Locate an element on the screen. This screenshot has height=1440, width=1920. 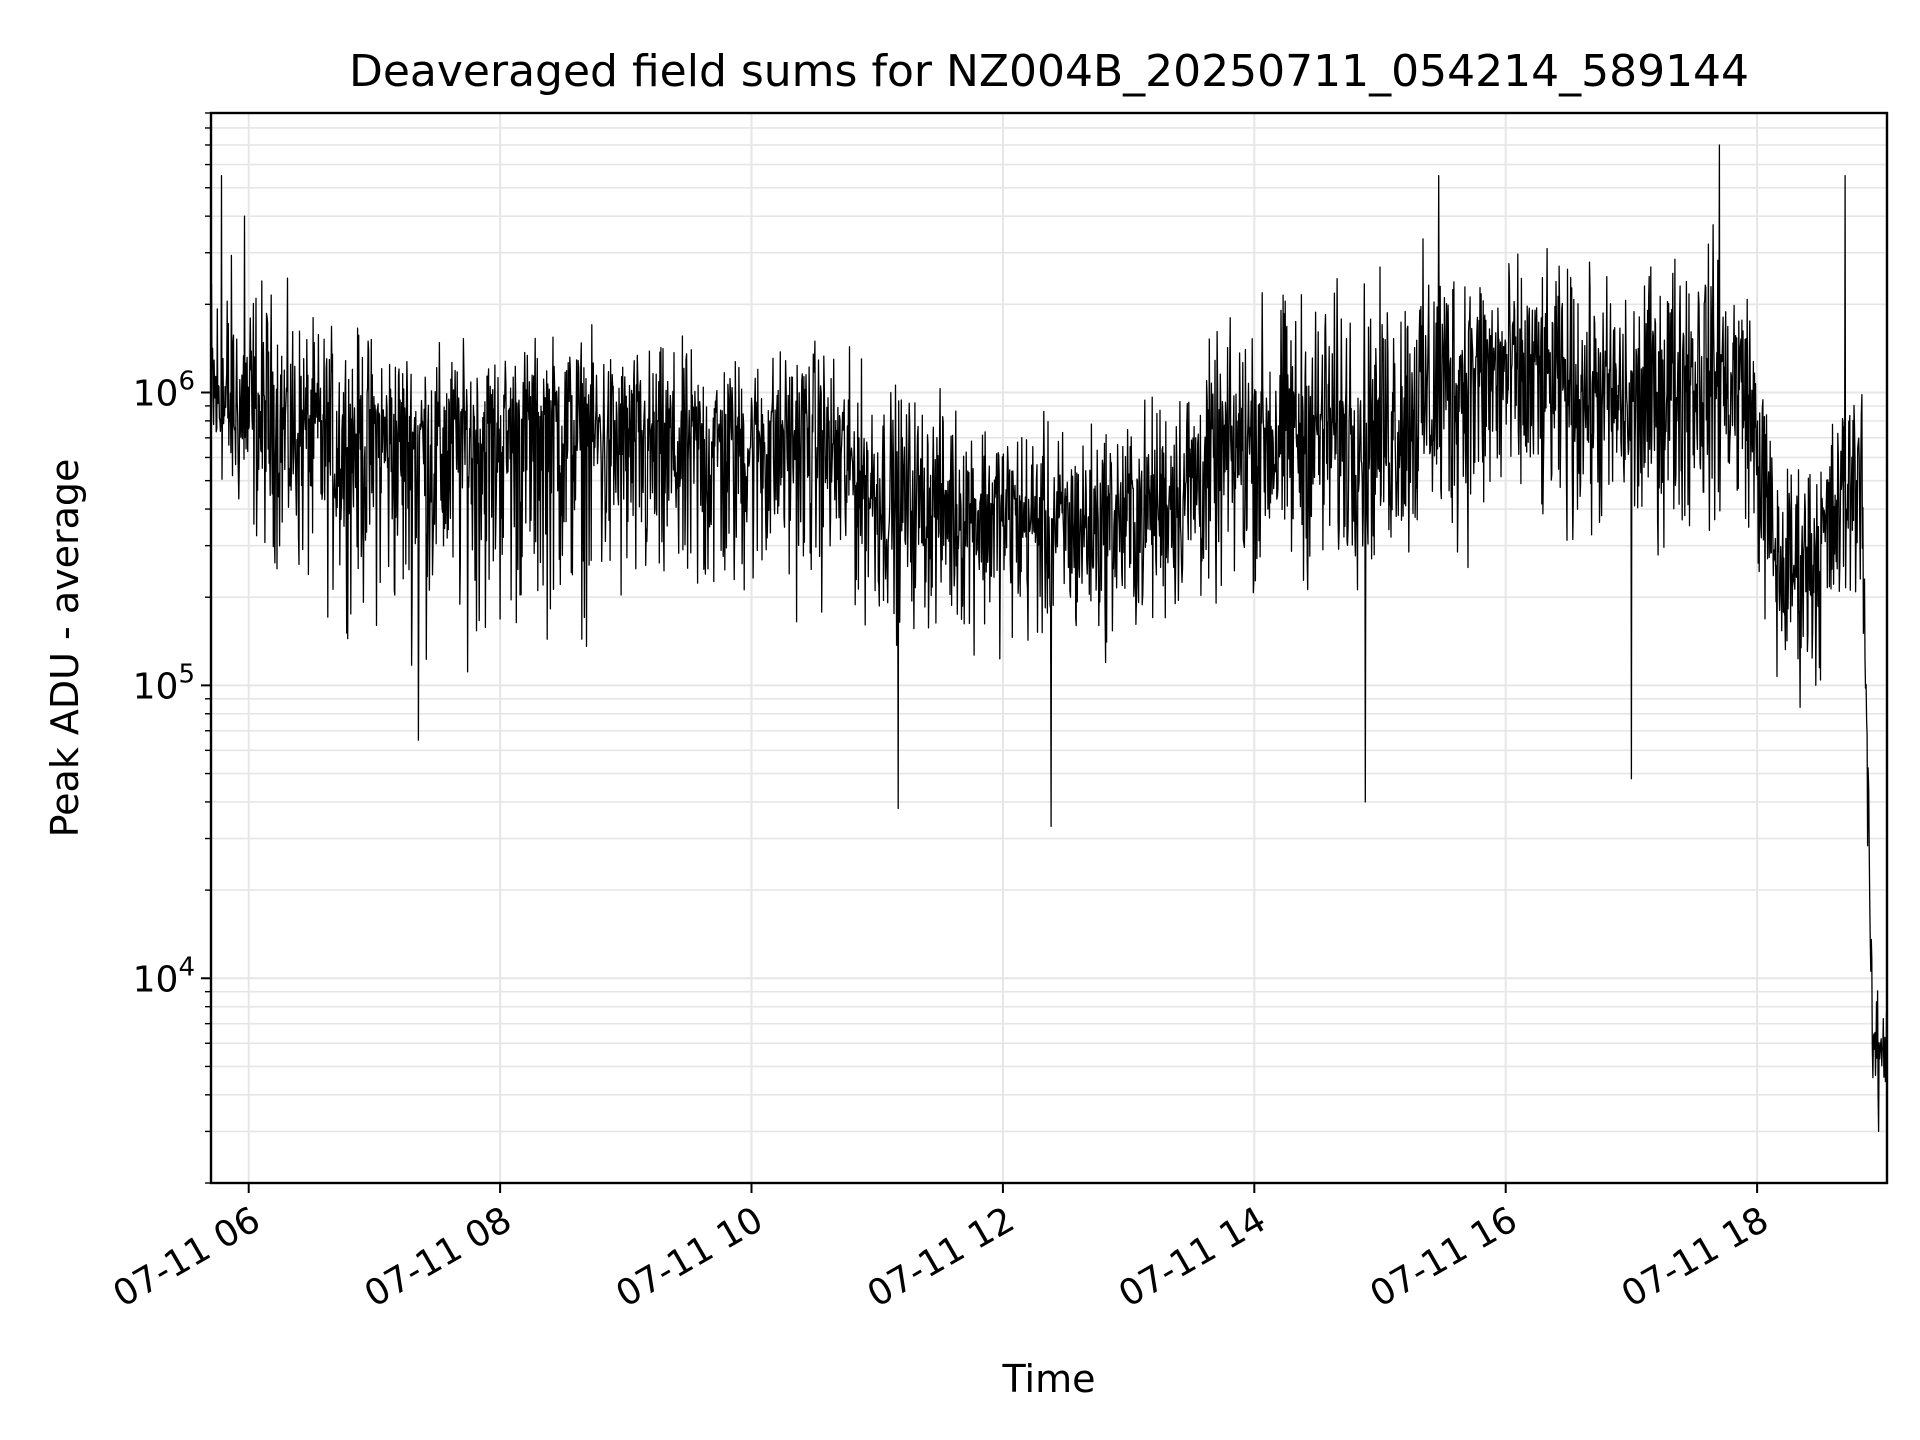
y-tick-label: 10⁴ is located at coordinates (164, 976).